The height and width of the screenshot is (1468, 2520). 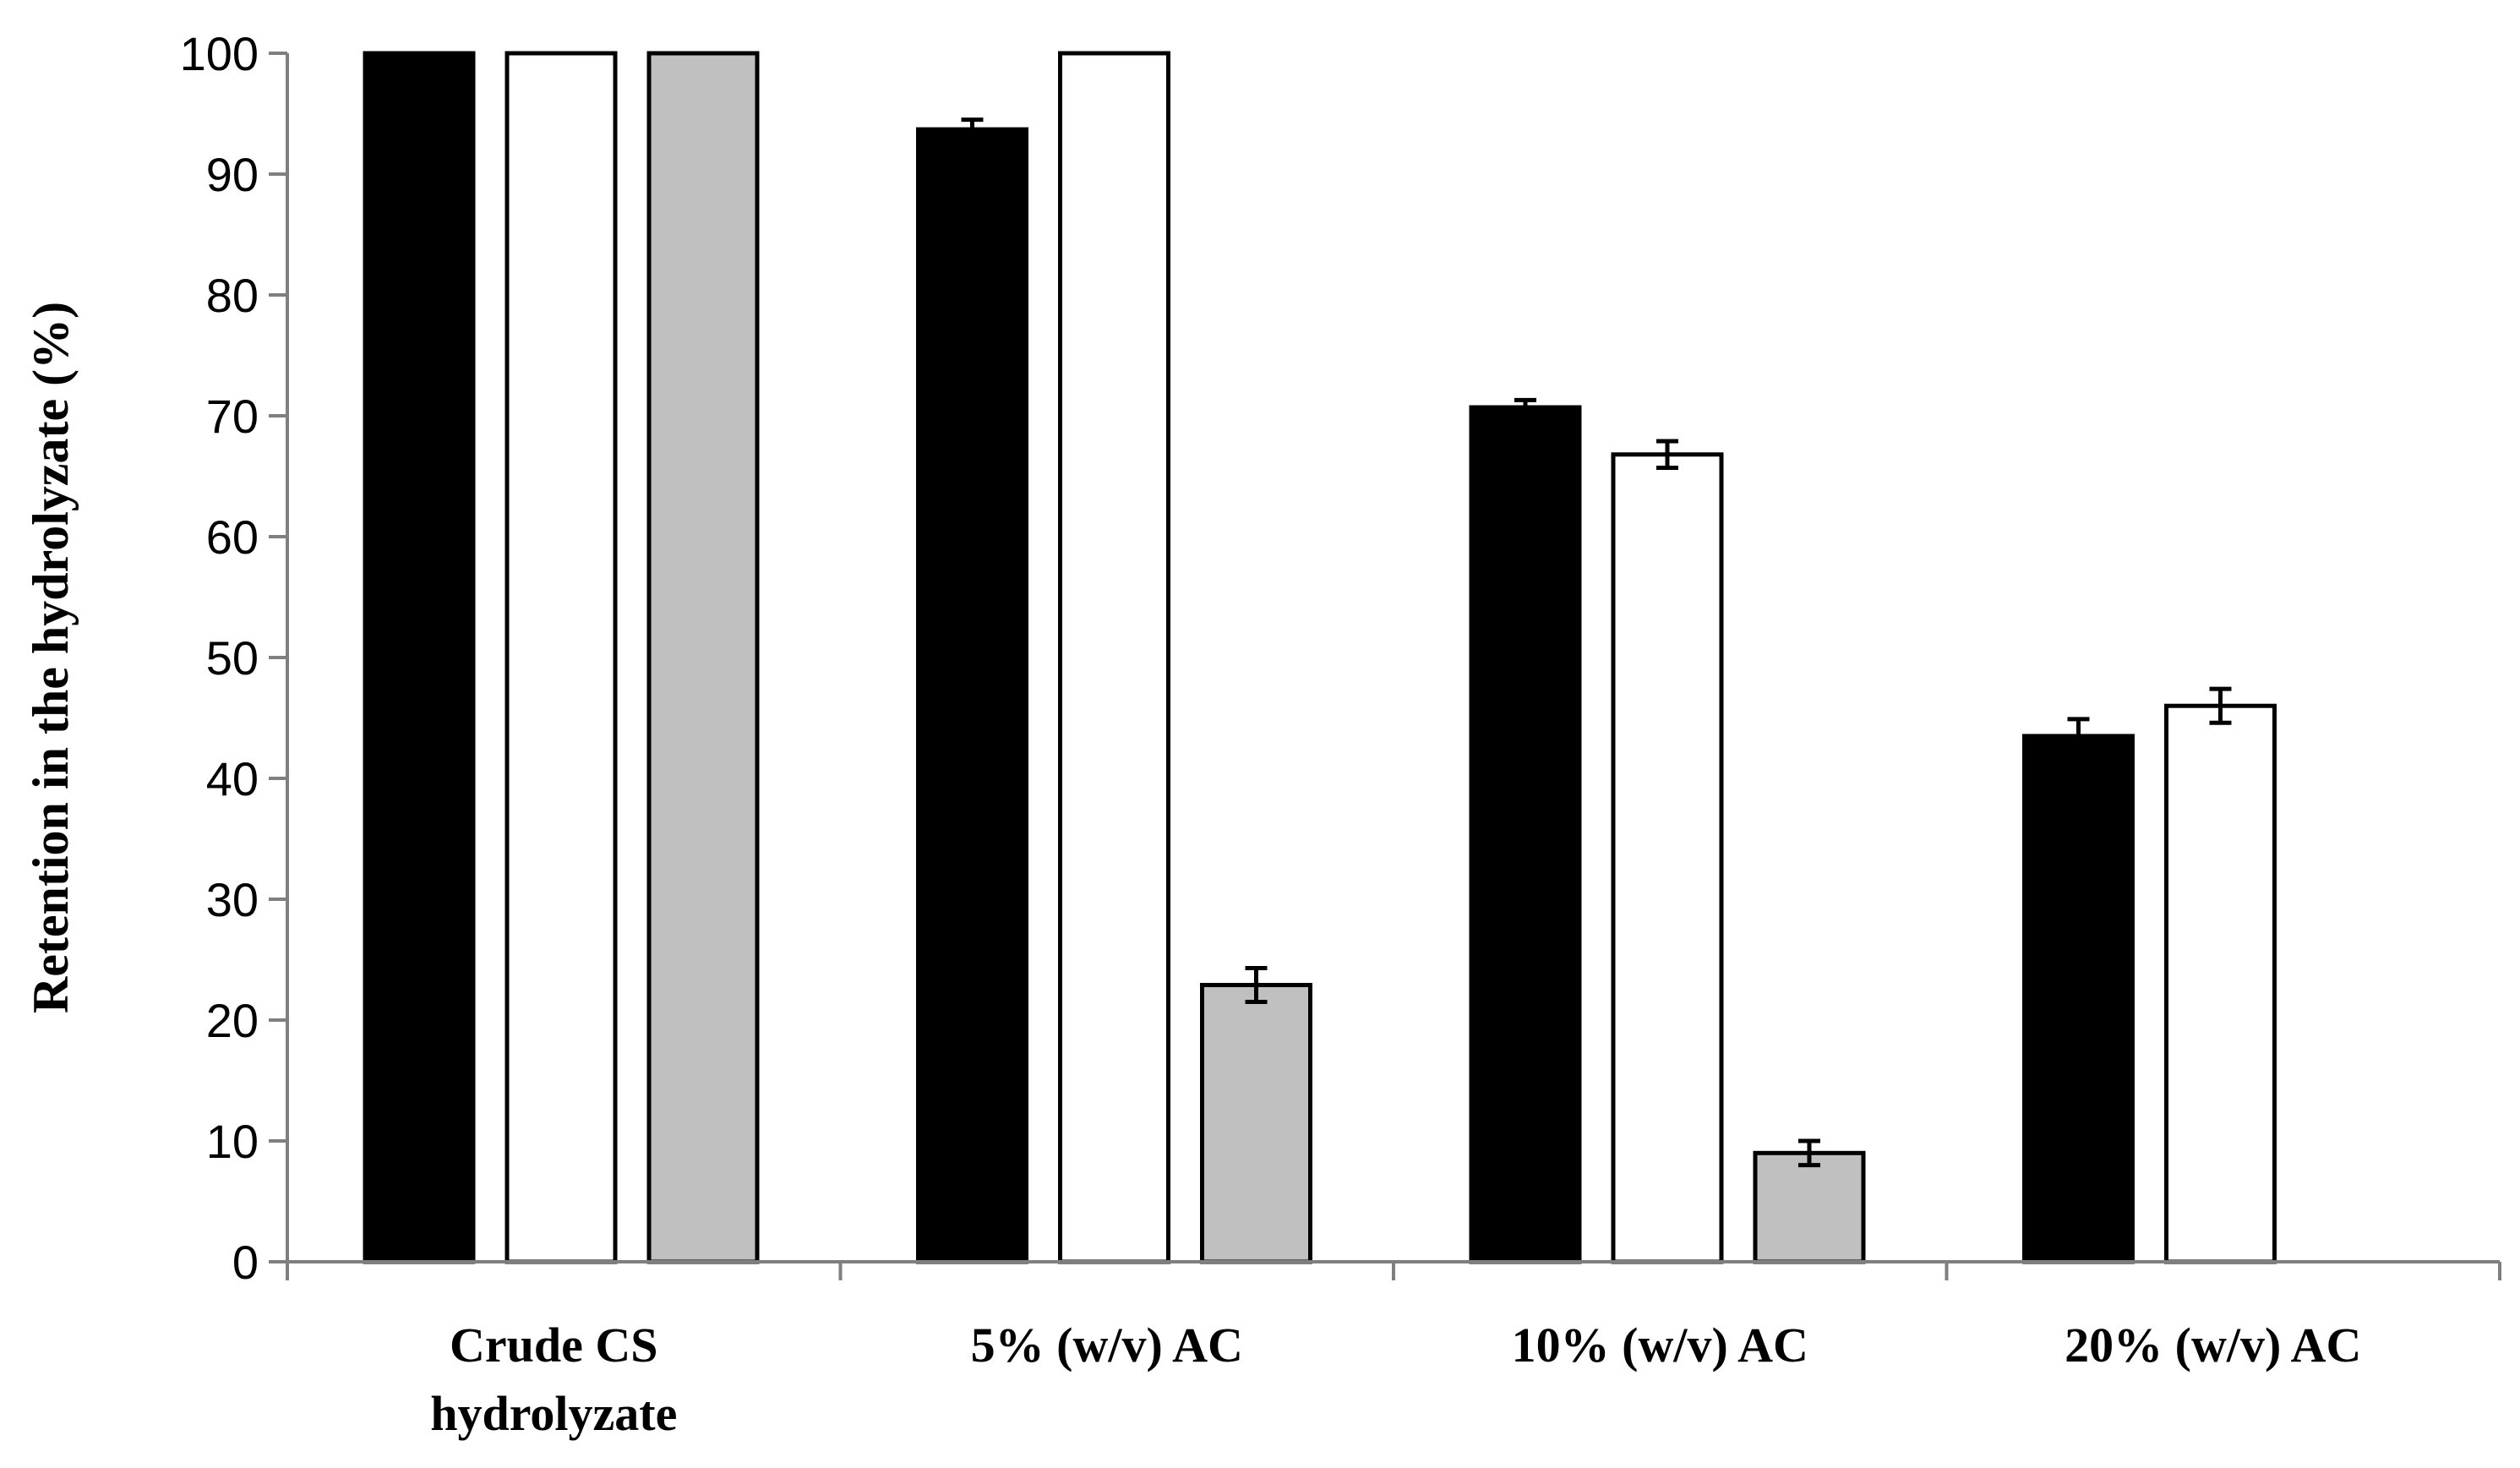 I want to click on y-tick-label-40: 40, so click(x=232, y=779).